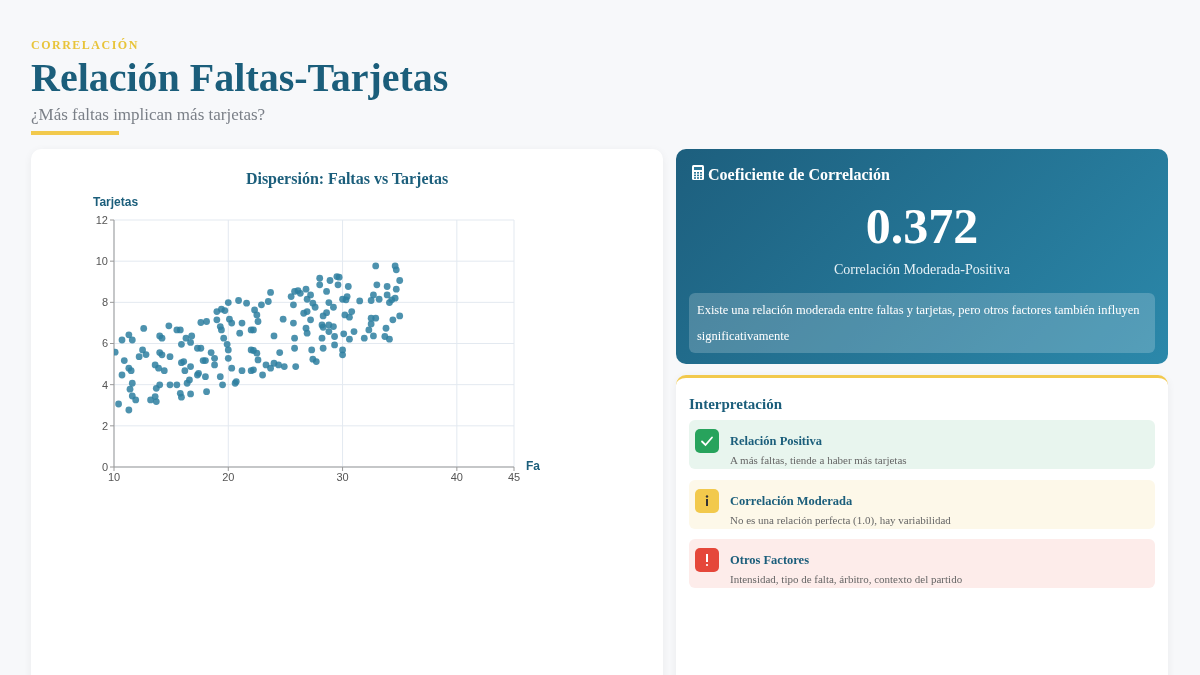 This screenshot has height=675, width=1200. I want to click on y-tick-label: 8, so click(104, 302).